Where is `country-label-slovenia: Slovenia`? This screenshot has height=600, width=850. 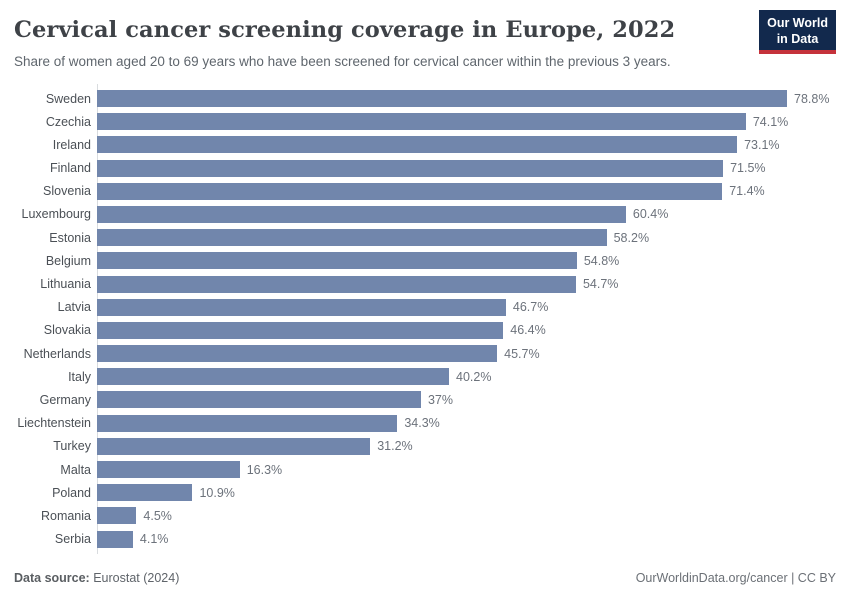
country-label-slovenia: Slovenia is located at coordinates (67, 191).